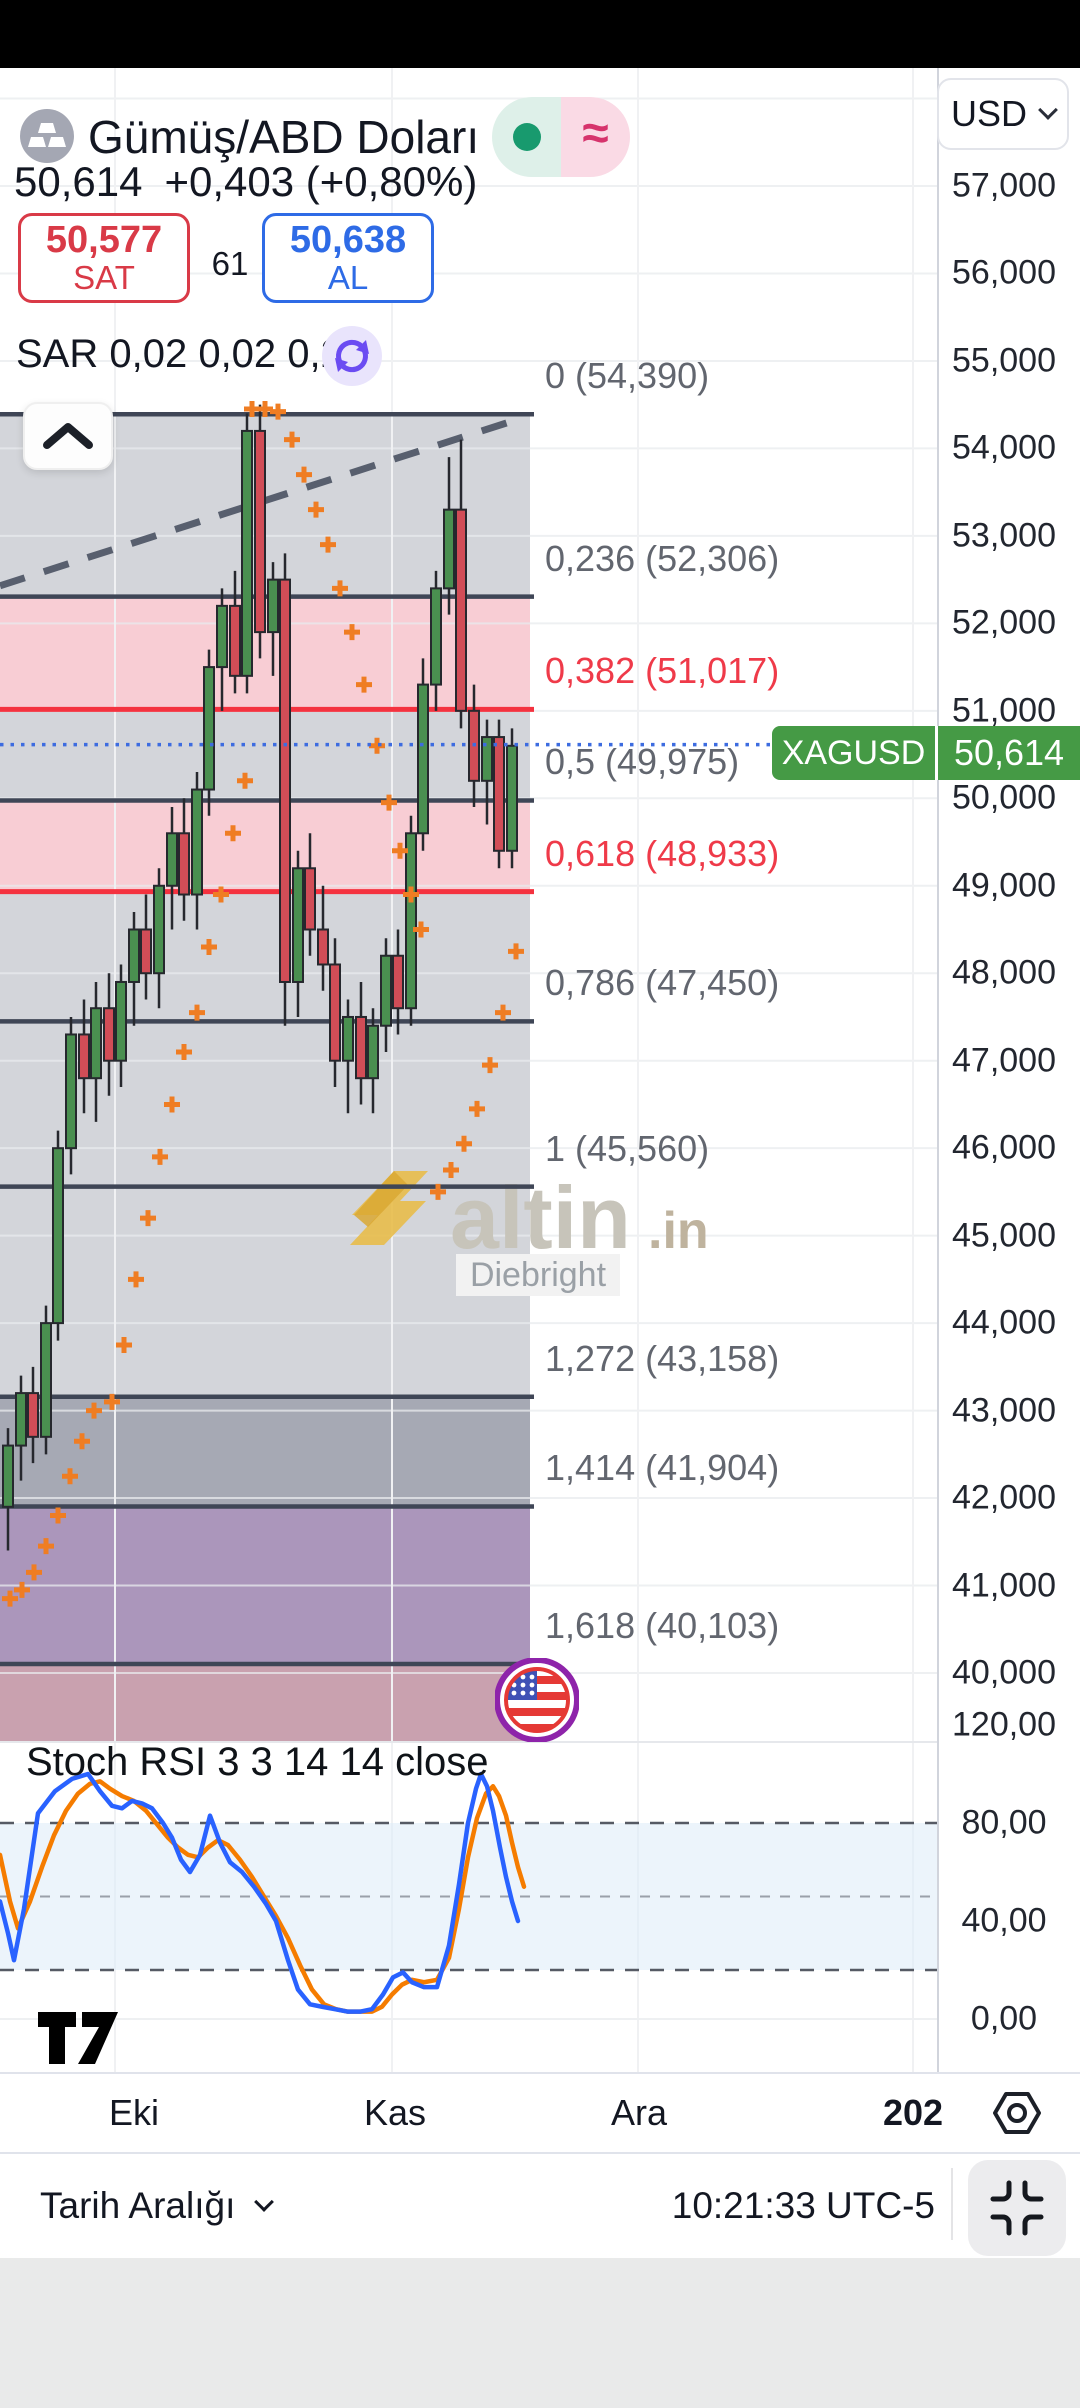 The width and height of the screenshot is (1080, 2408). I want to click on buy-button: 50,638 AL, so click(348, 258).